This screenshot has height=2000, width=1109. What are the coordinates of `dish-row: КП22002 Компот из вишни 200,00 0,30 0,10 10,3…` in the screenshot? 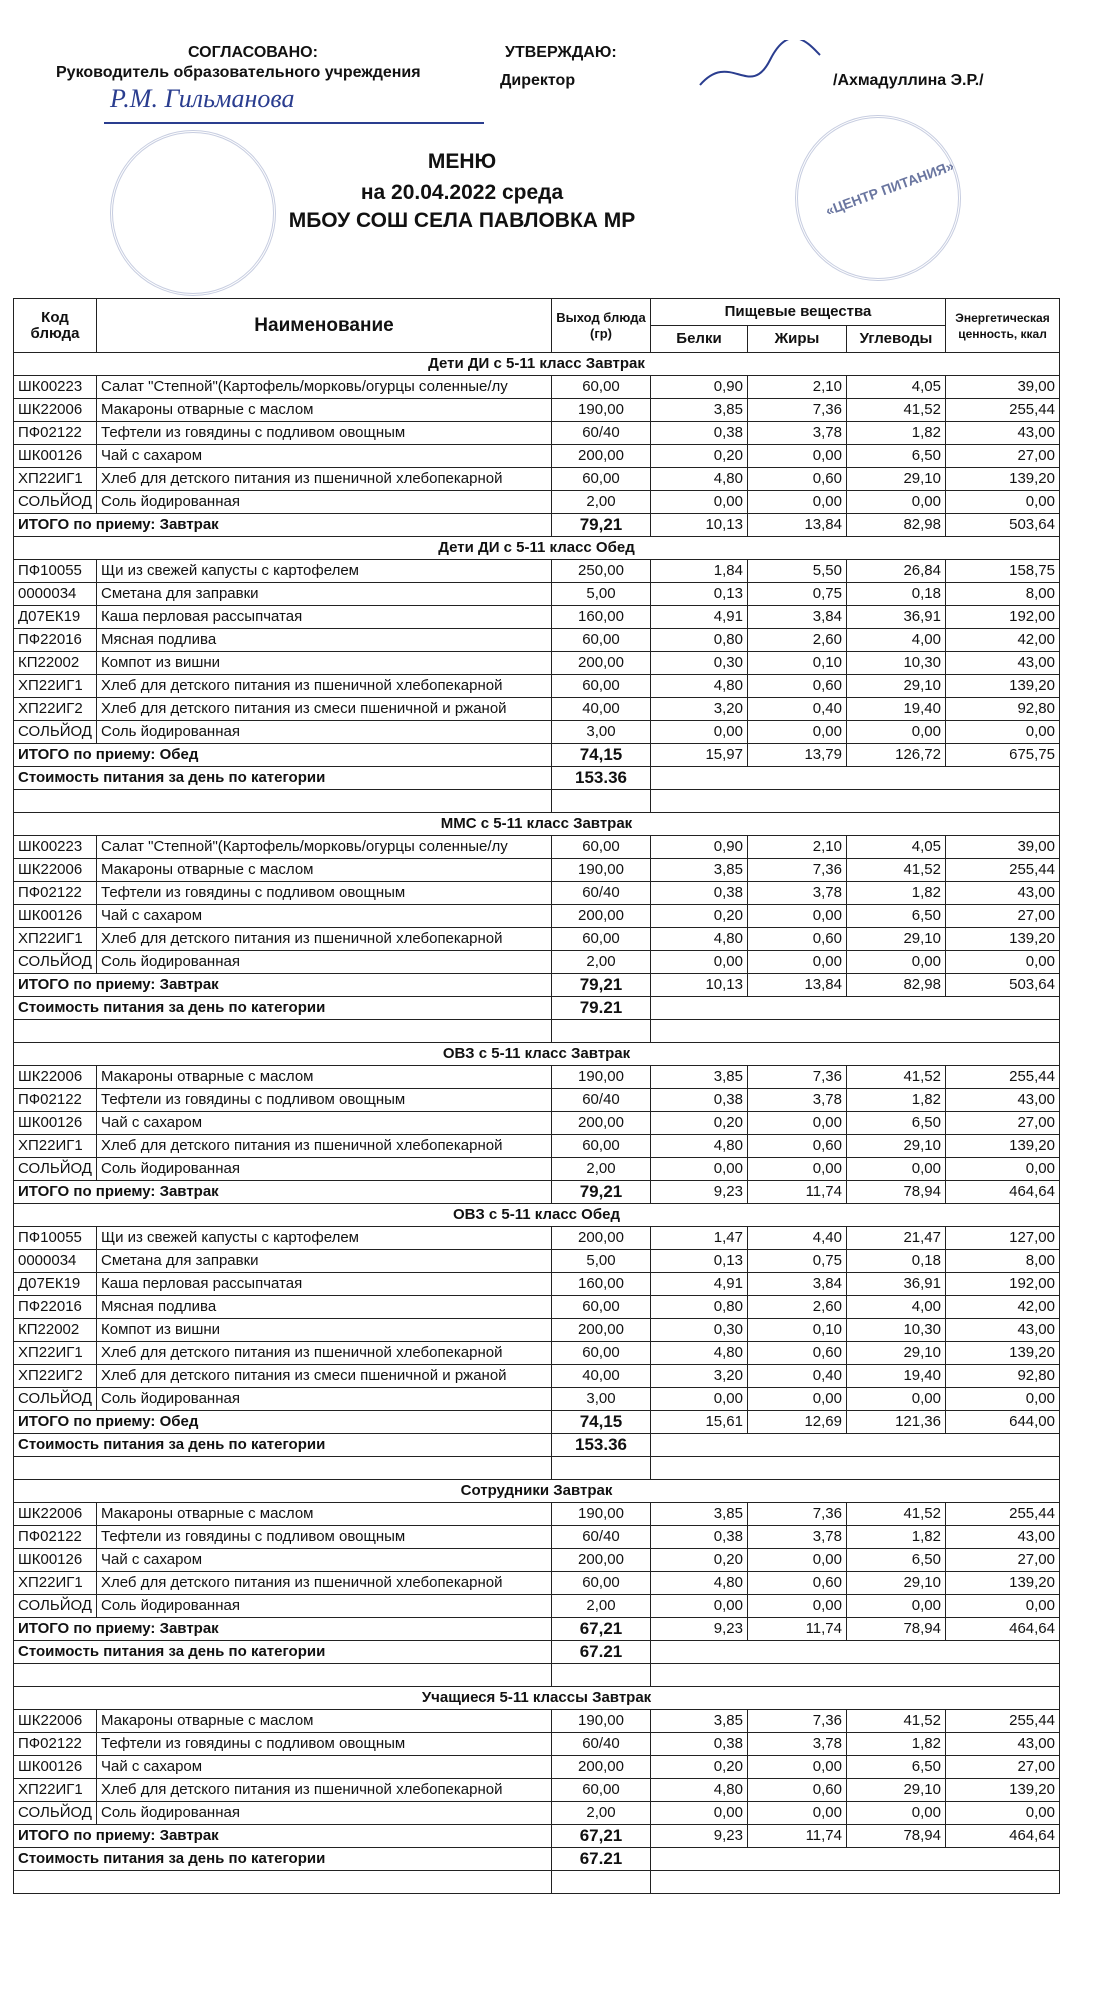 It's located at (536, 1330).